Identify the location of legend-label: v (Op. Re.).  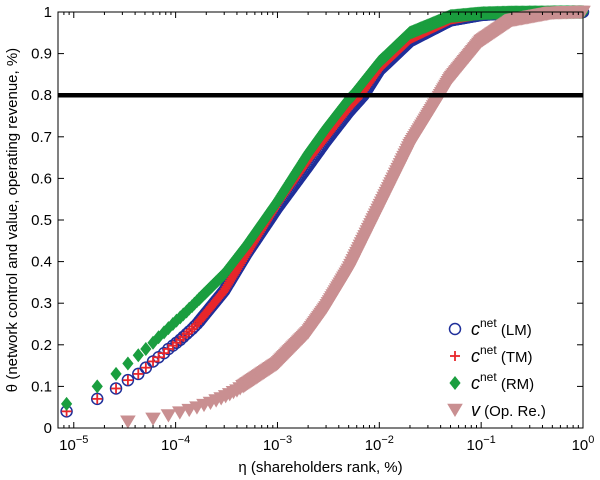
(508, 410).